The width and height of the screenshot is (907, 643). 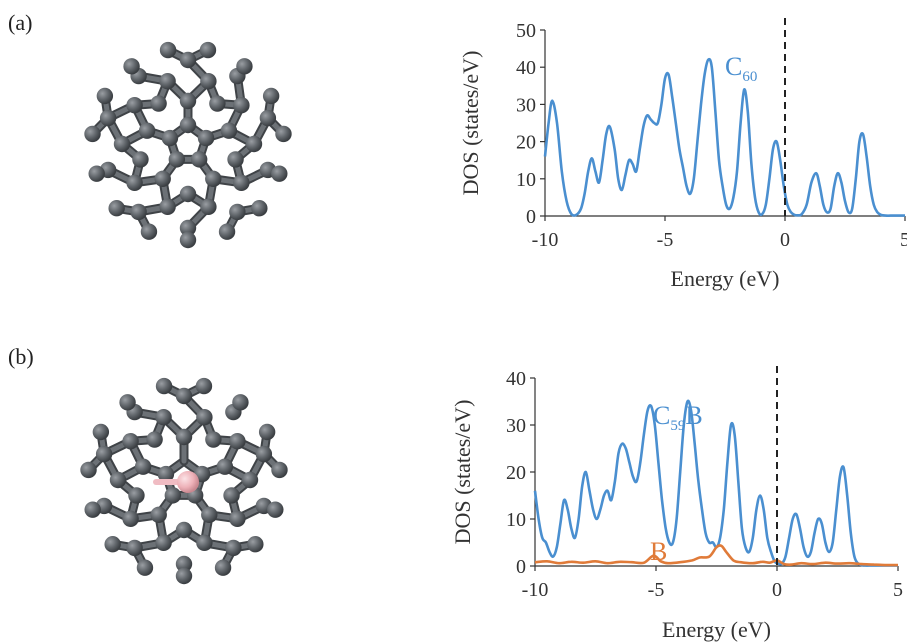 I want to click on x-tick-label: -10, so click(x=535, y=590).